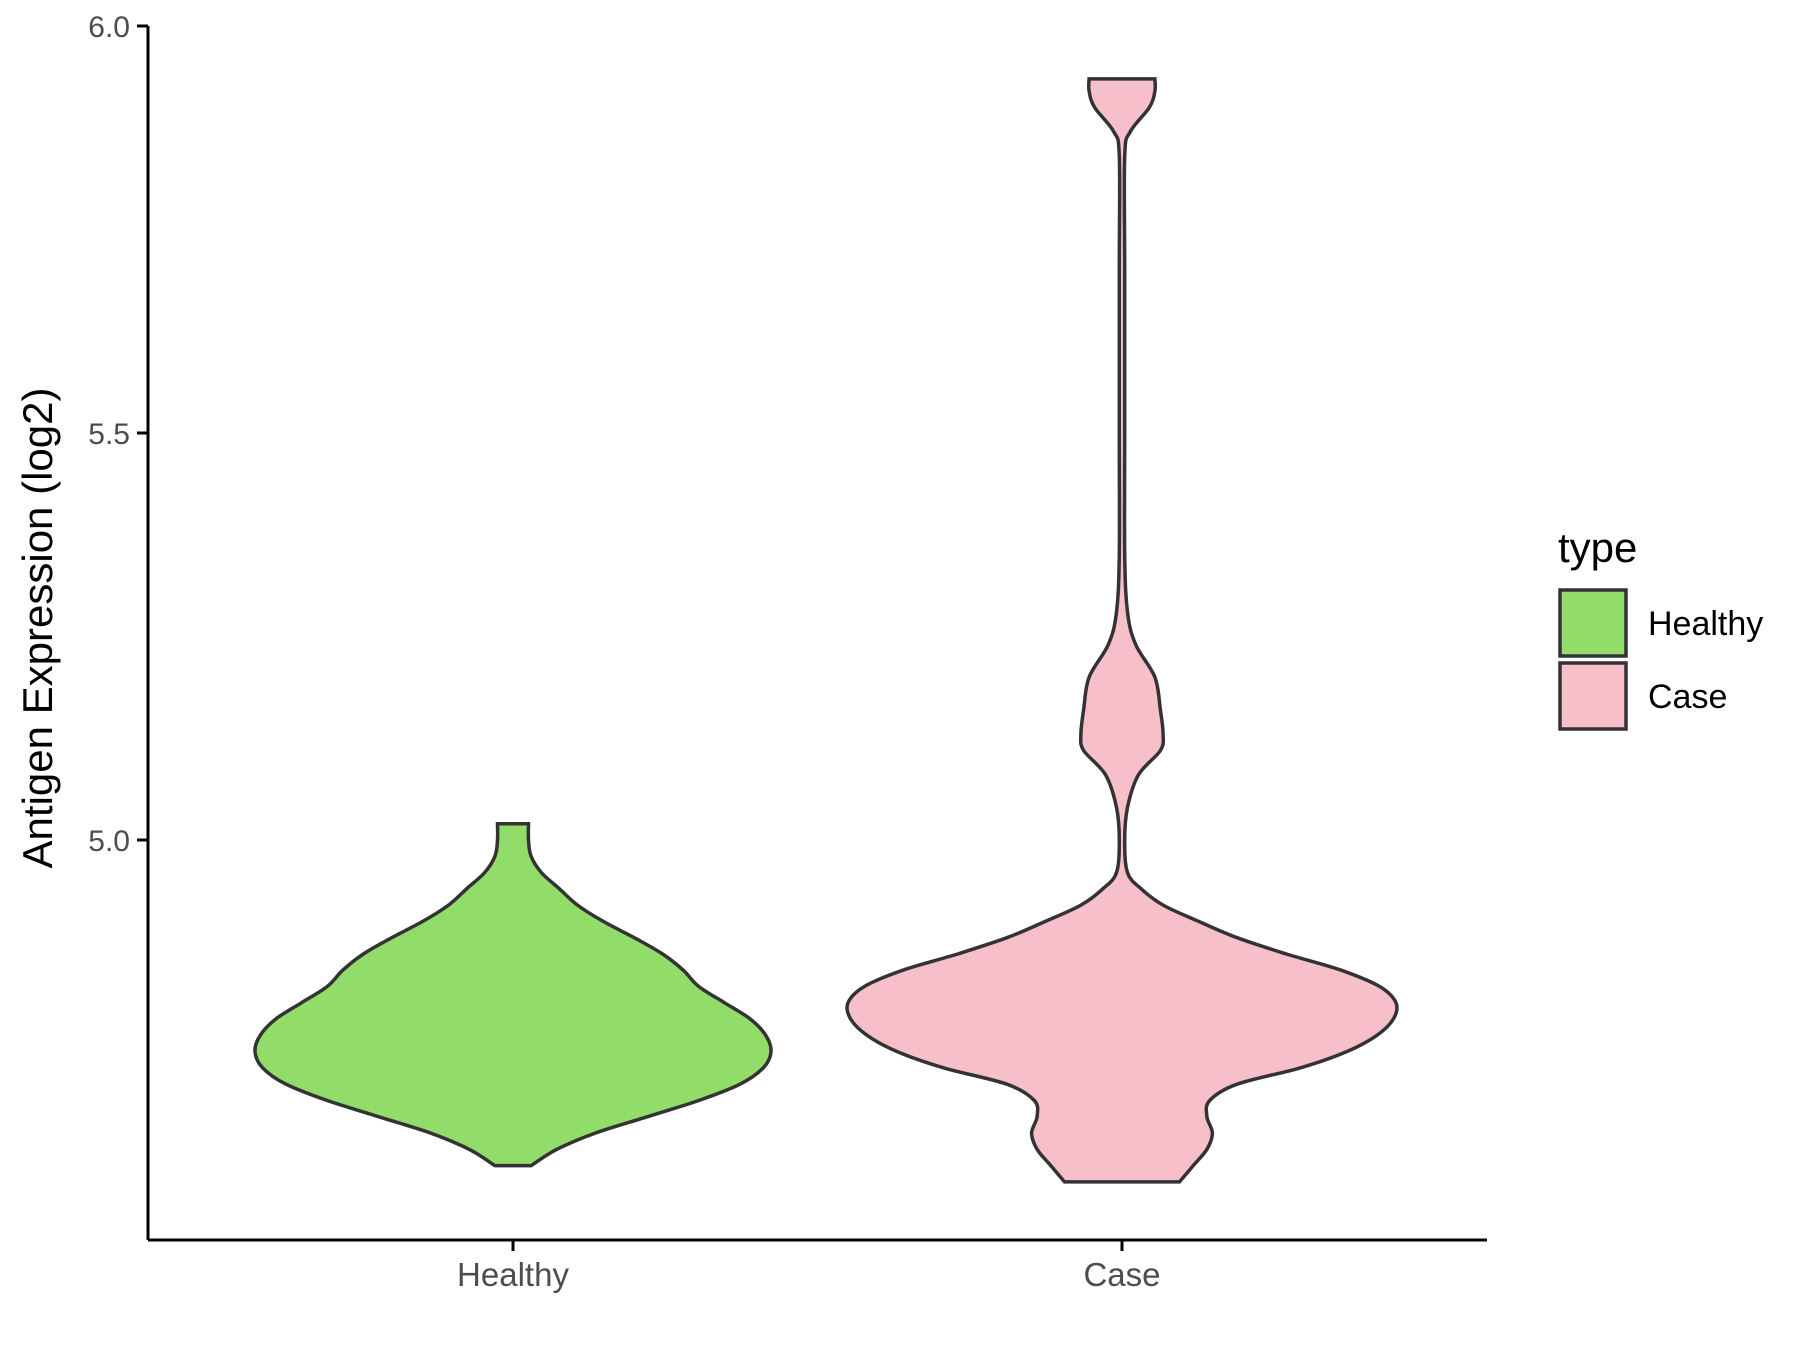 The image size is (1800, 1350). I want to click on legend-label: Healthy, so click(1705, 624).